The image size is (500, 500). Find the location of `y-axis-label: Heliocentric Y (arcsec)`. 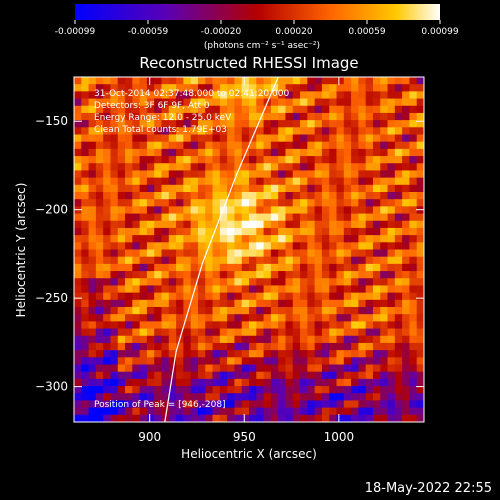

y-axis-label: Heliocentric Y (arcsec) is located at coordinates (21, 250).